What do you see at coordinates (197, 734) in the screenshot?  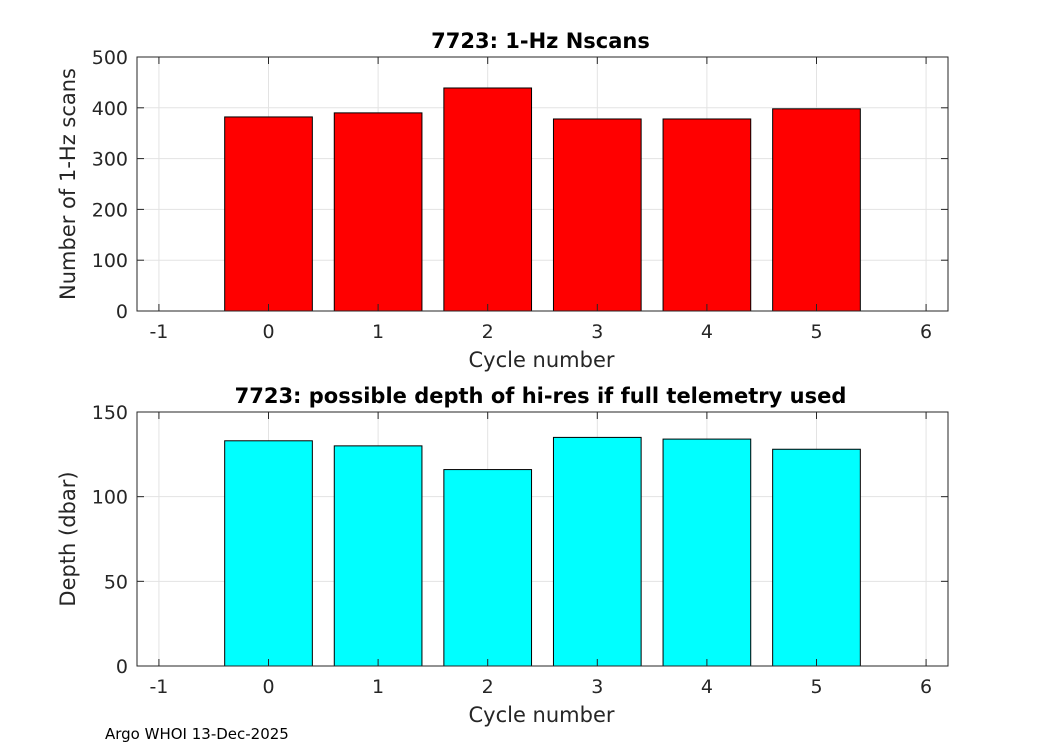 I see `footer-credit: Argo WHOI 13-Dec-2025` at bounding box center [197, 734].